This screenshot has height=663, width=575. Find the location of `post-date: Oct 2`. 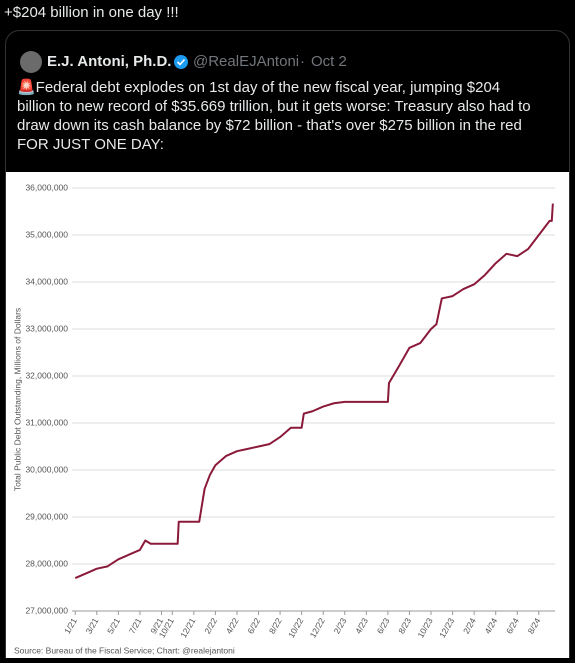

post-date: Oct 2 is located at coordinates (329, 61).